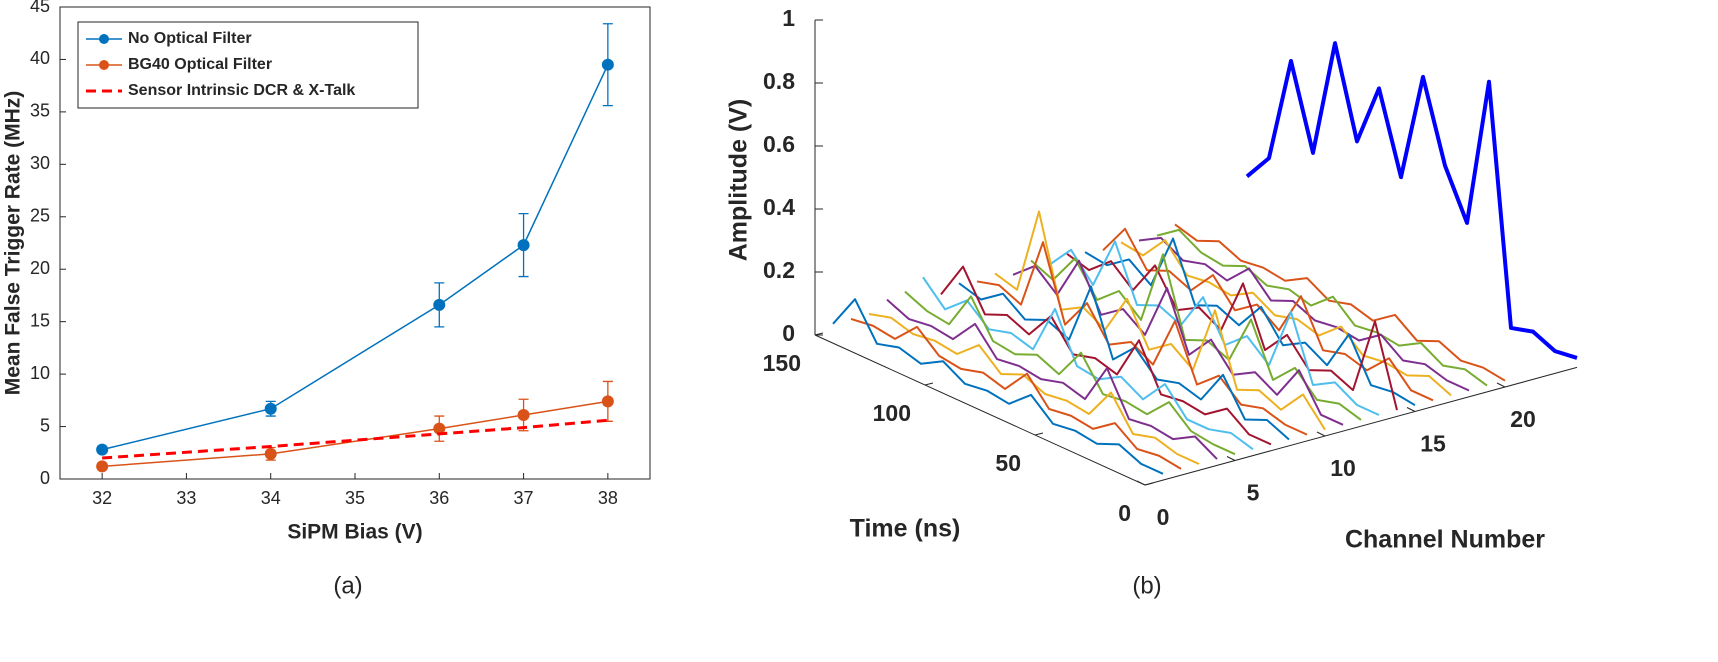 Image resolution: width=1718 pixels, height=662 pixels. I want to click on y-tick-label: 40, so click(40, 58).